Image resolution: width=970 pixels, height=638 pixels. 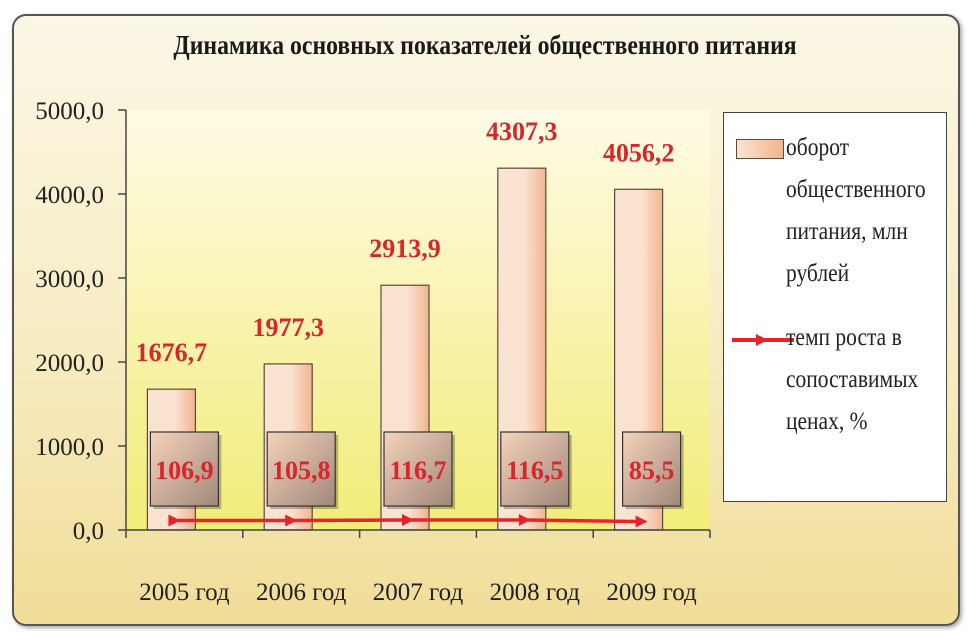 What do you see at coordinates (405, 248) in the screenshot?
I see `bar-value-label-2: 2913,9` at bounding box center [405, 248].